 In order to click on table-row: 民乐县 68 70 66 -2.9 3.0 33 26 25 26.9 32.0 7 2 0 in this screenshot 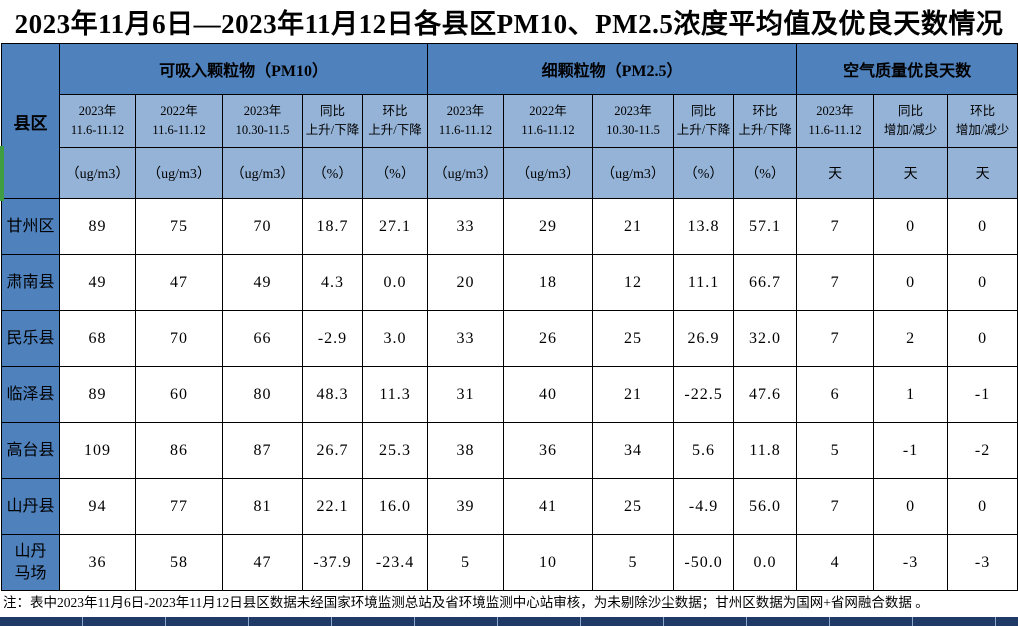, I will do `click(509, 338)`.